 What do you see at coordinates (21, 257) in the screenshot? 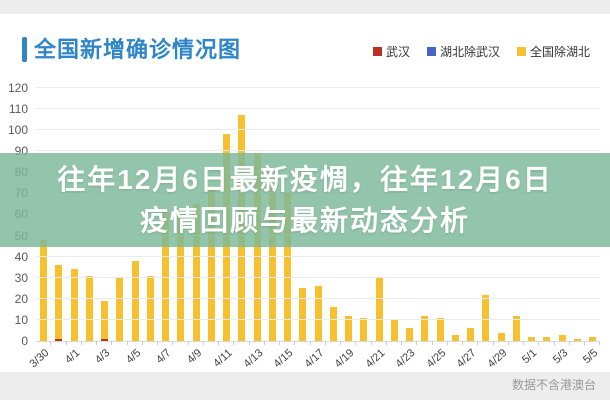
I see `y-axis-tick-label: 40` at bounding box center [21, 257].